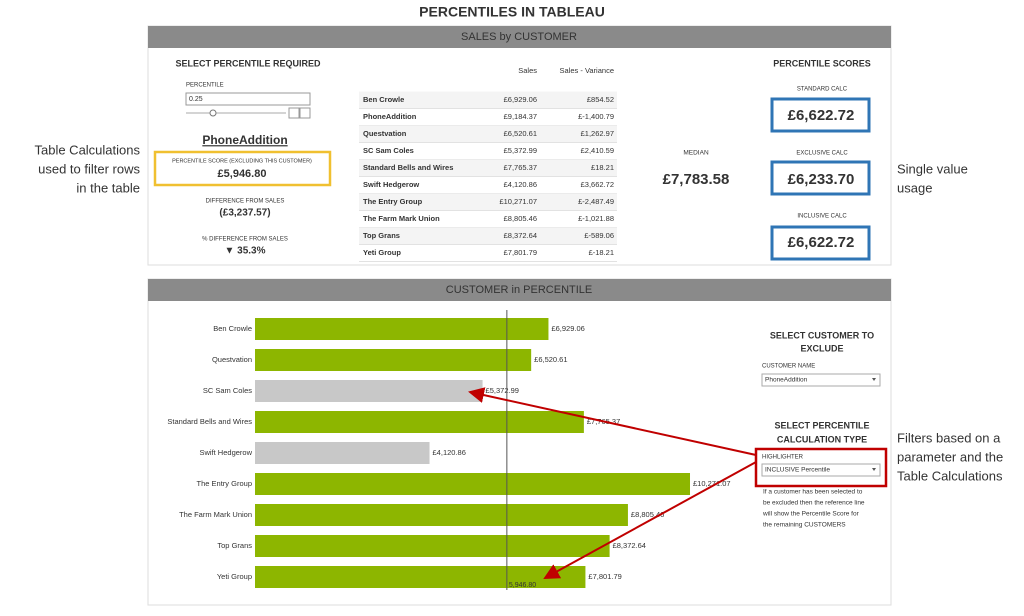 Image resolution: width=1024 pixels, height=616 pixels. Describe the element at coordinates (87, 149) in the screenshot. I see `annotation-text: Table Calculations` at that location.